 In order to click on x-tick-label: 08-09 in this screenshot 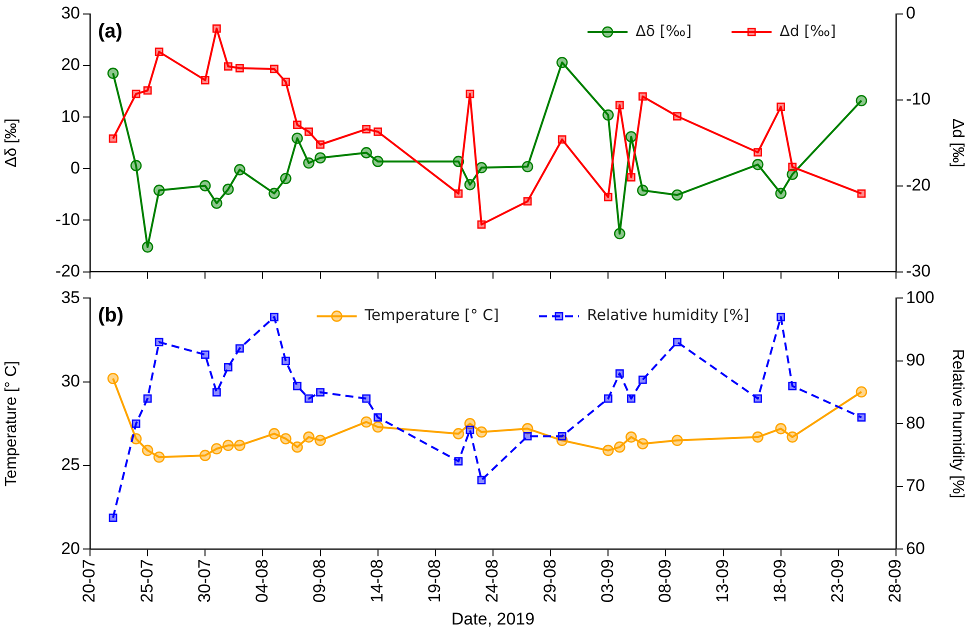, I will do `click(664, 581)`.